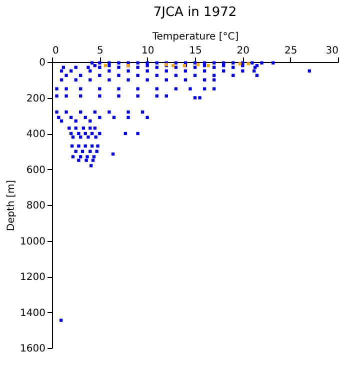  Describe the element at coordinates (55, 51) in the screenshot. I see `x-tick-label: 0` at that location.